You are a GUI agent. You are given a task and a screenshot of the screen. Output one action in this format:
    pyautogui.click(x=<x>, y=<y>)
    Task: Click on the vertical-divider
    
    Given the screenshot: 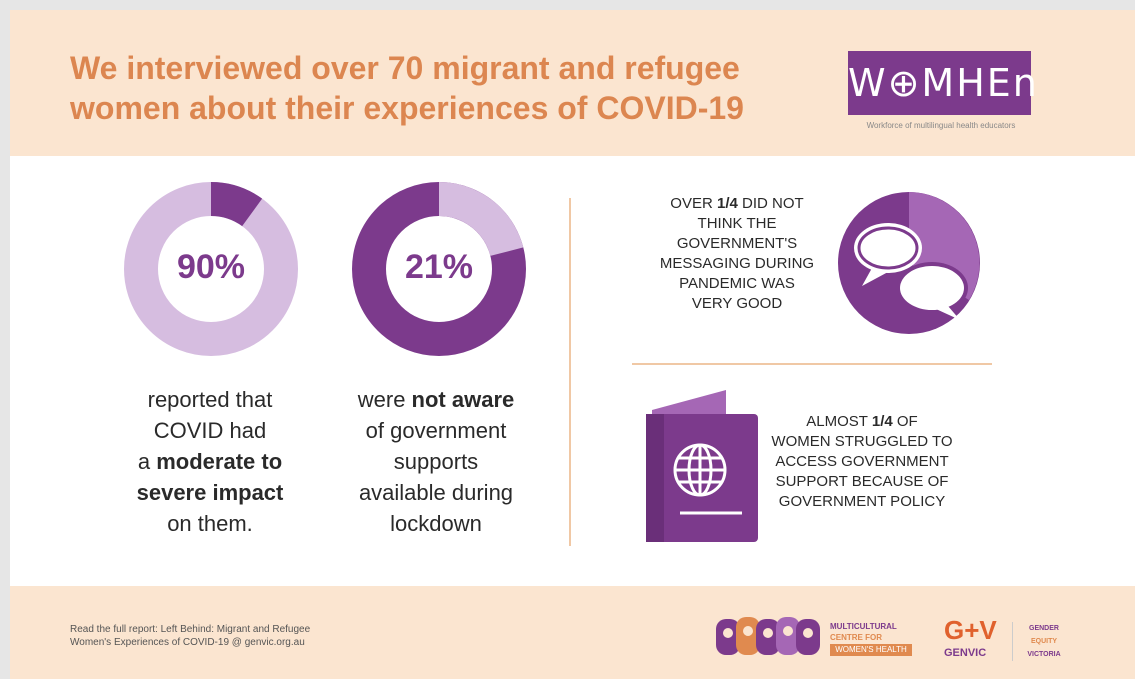 What is the action you would take?
    pyautogui.click(x=570, y=372)
    